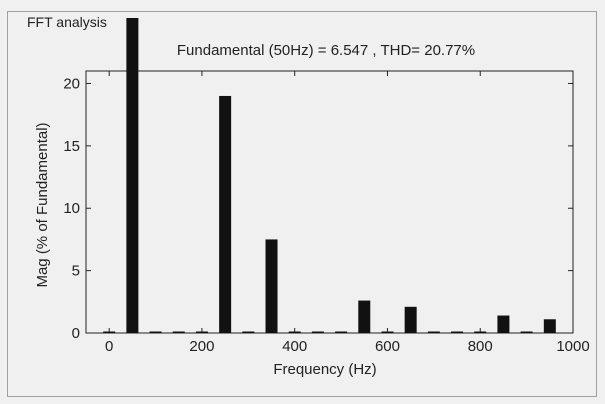 The width and height of the screenshot is (605, 404). I want to click on x-tick-label: 0, so click(109, 346).